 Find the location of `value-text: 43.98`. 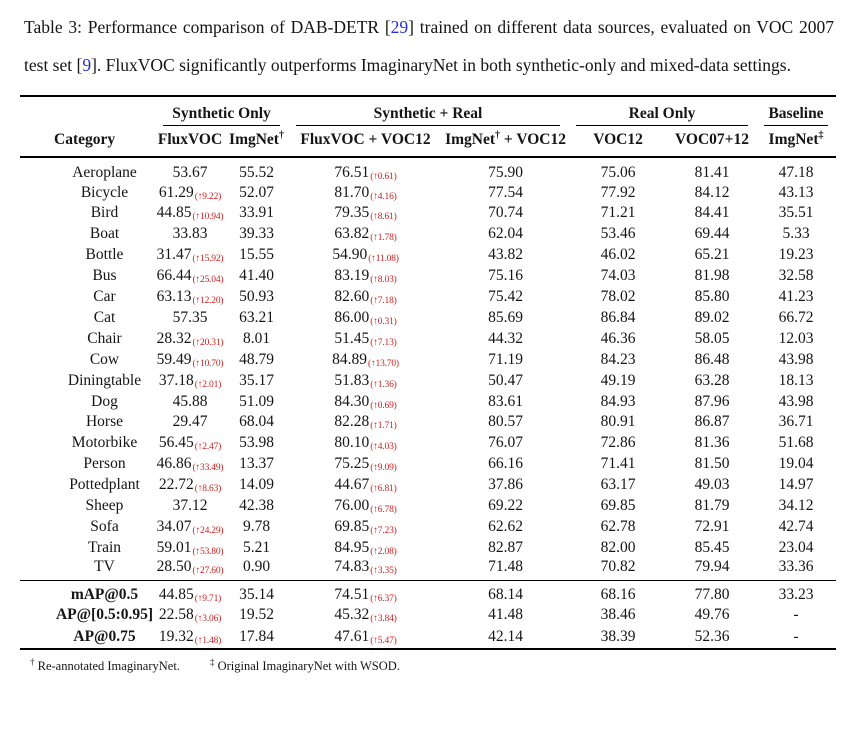

value-text: 43.98 is located at coordinates (796, 359).